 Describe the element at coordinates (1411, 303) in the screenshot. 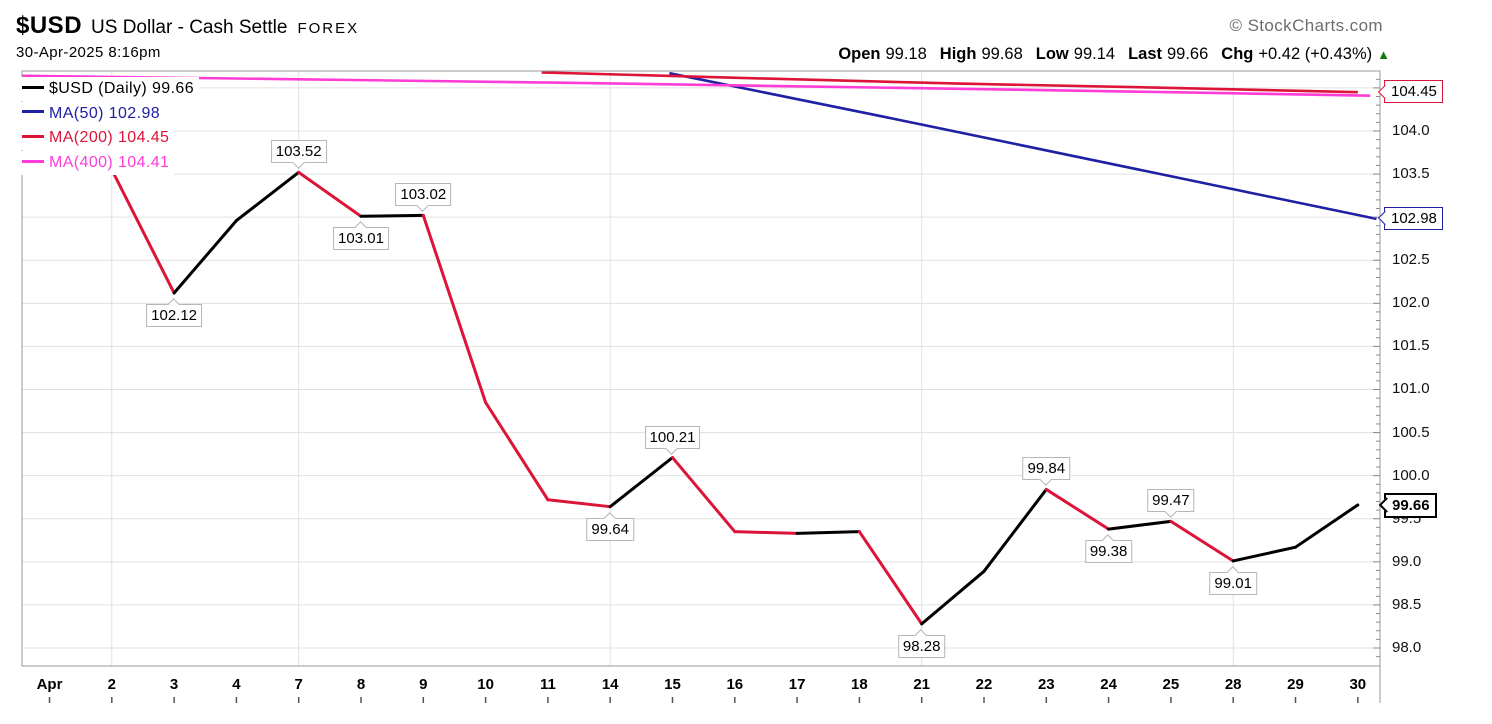

I see `y-axis-label: 102.0` at that location.